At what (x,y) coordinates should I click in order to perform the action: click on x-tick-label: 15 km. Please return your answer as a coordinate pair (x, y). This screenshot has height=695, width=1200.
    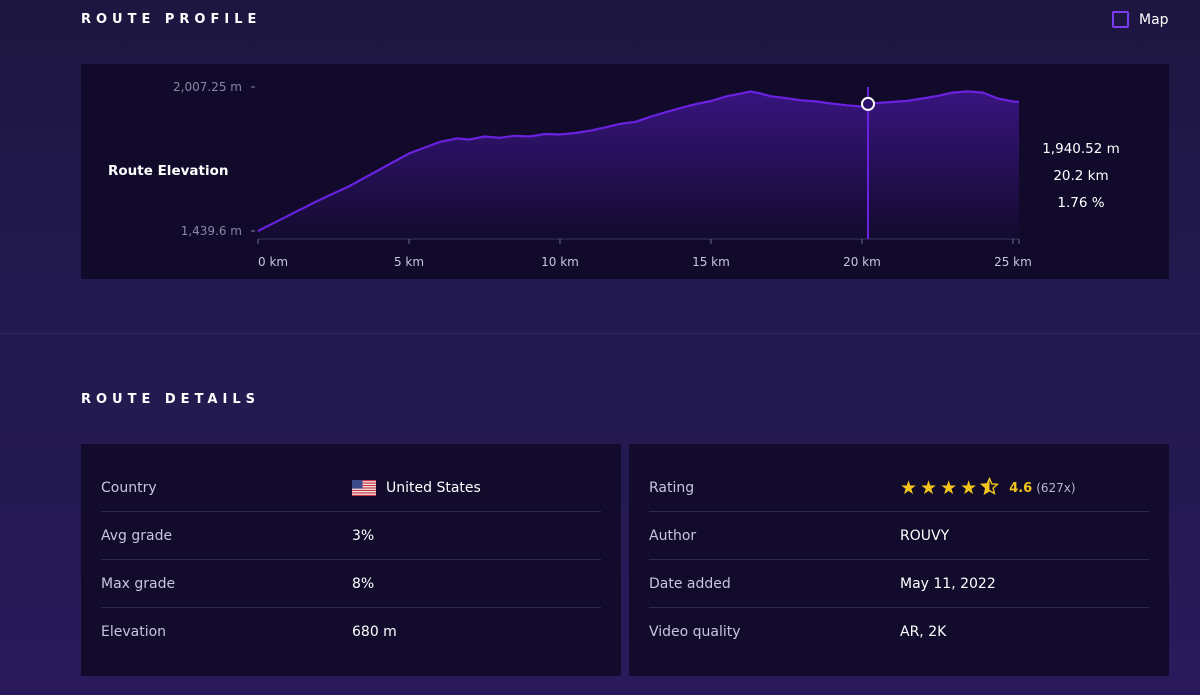
    Looking at the image, I should click on (711, 262).